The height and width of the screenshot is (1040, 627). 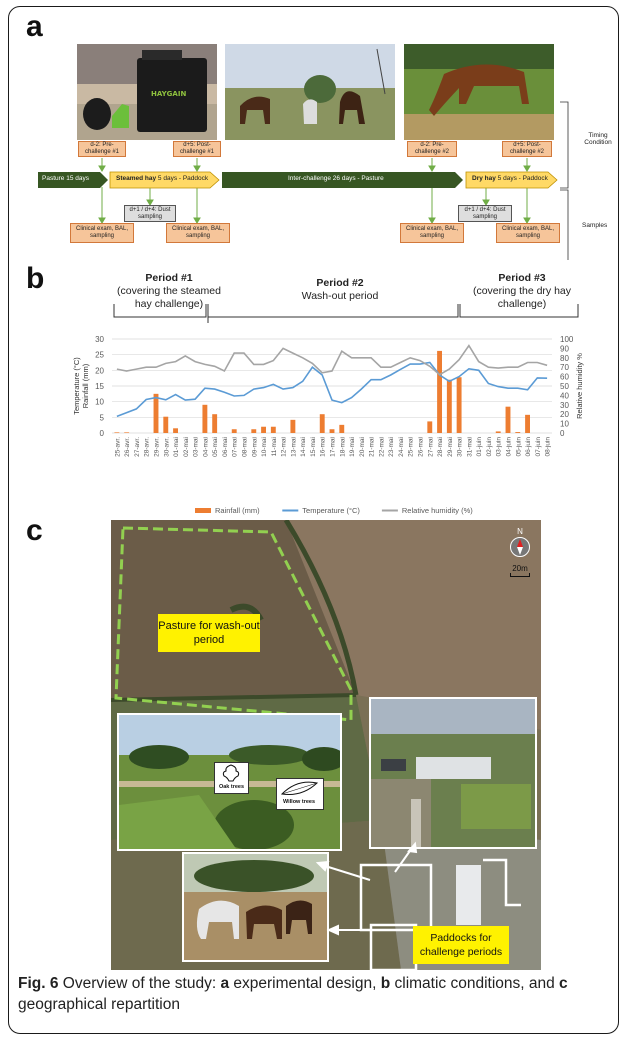 I want to click on x-tick-label: 11-mai, so click(x=274, y=446).